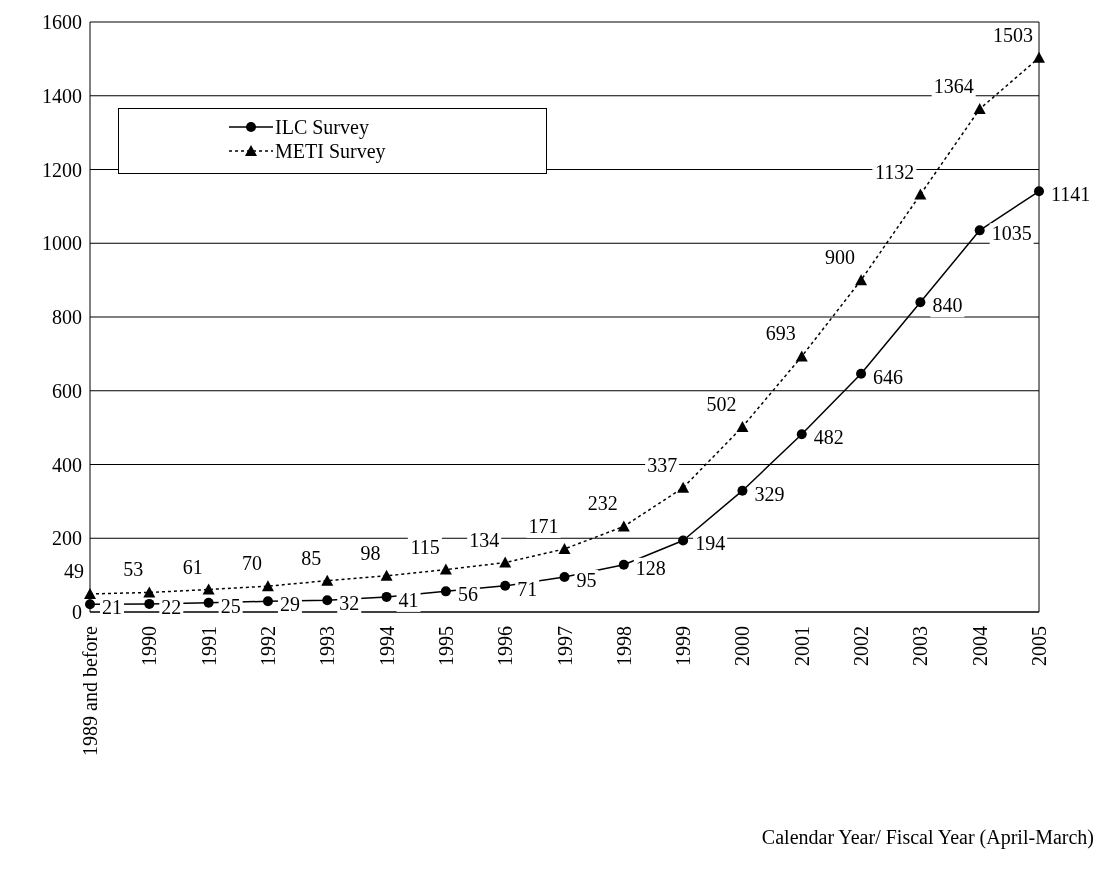 This screenshot has height=878, width=1104. I want to click on legend-label: METI Survey, so click(330, 151).